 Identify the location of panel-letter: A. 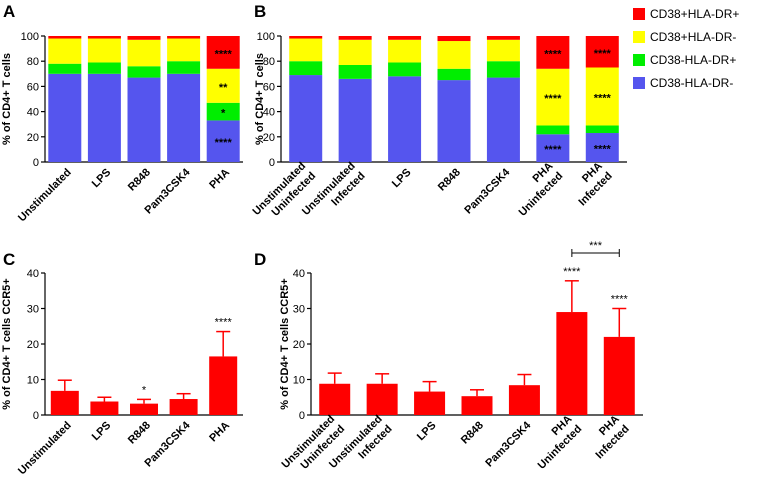
(9, 11).